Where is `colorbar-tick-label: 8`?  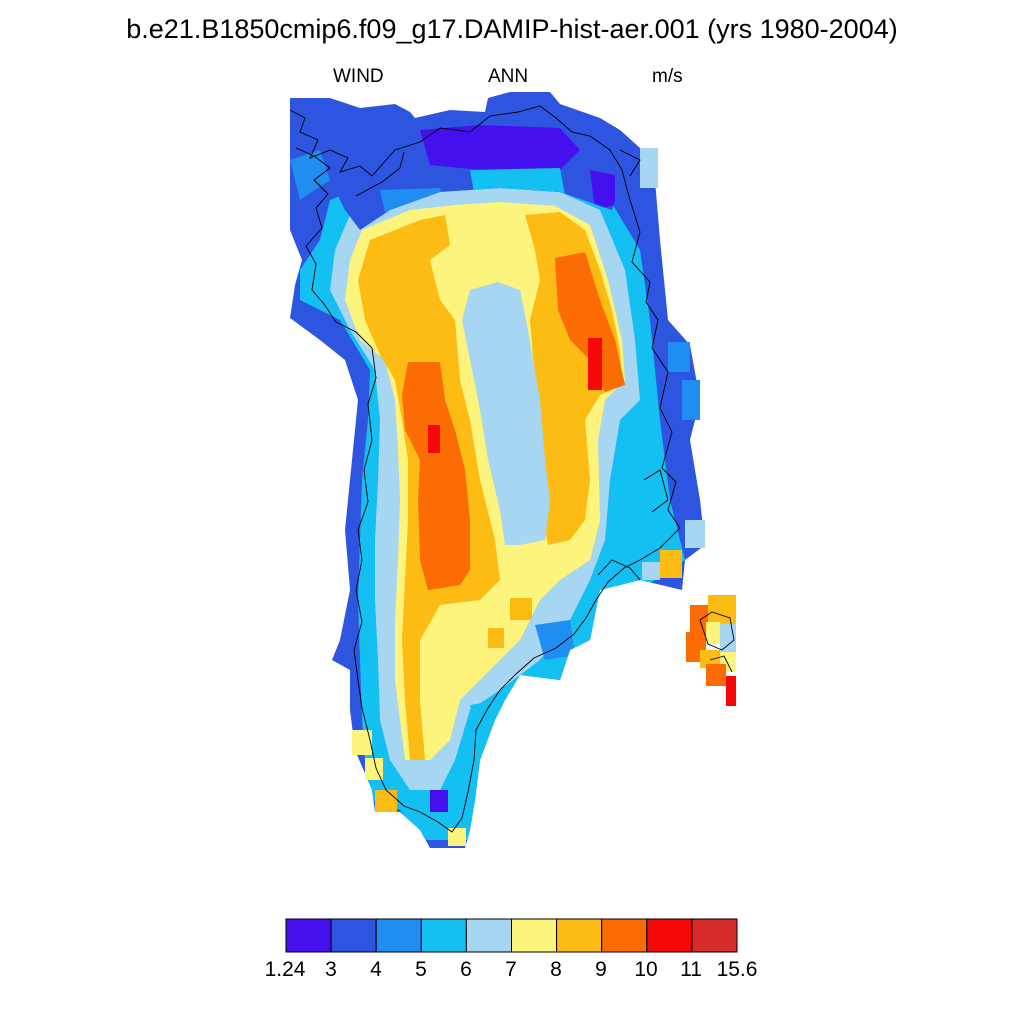
colorbar-tick-label: 8 is located at coordinates (556, 969).